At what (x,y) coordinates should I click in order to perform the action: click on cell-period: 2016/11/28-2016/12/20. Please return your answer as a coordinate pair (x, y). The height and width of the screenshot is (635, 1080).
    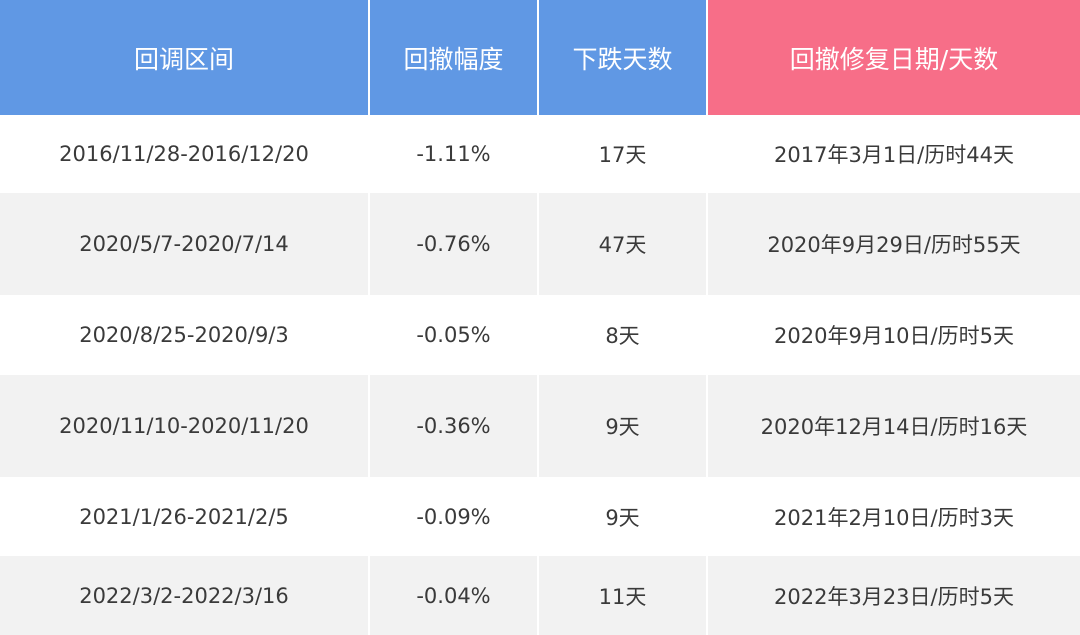
    Looking at the image, I should click on (184, 154).